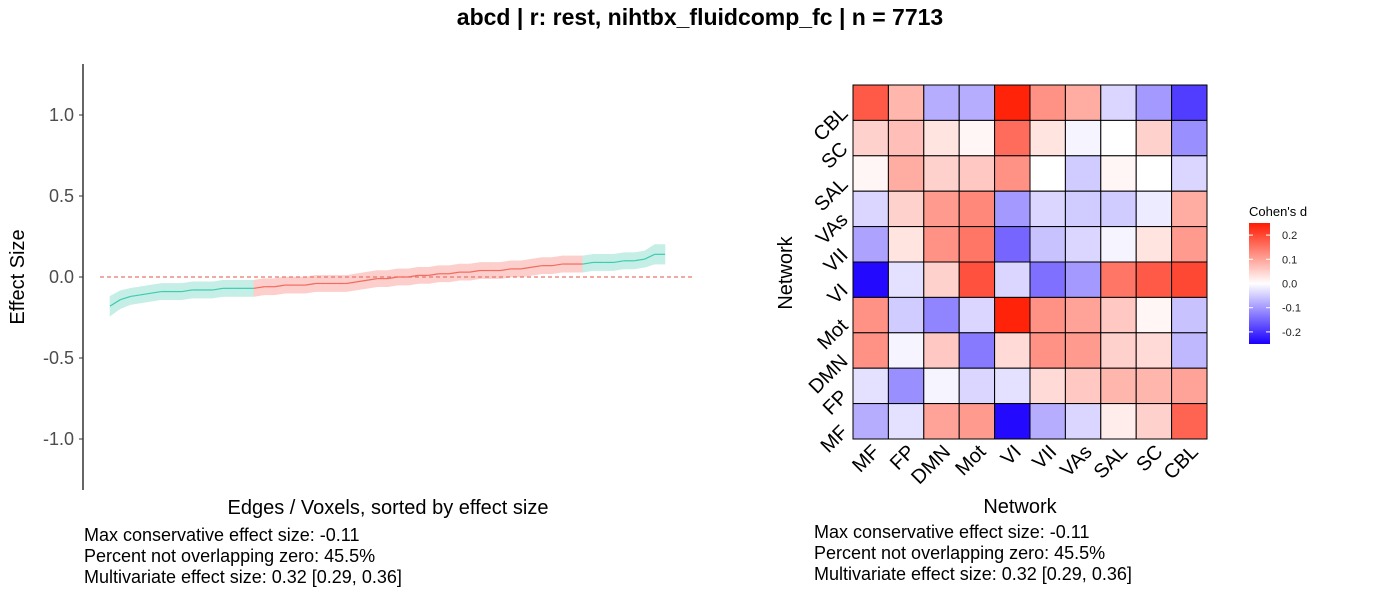  What do you see at coordinates (61, 115) in the screenshot?
I see `y-tick-label: 1.0` at bounding box center [61, 115].